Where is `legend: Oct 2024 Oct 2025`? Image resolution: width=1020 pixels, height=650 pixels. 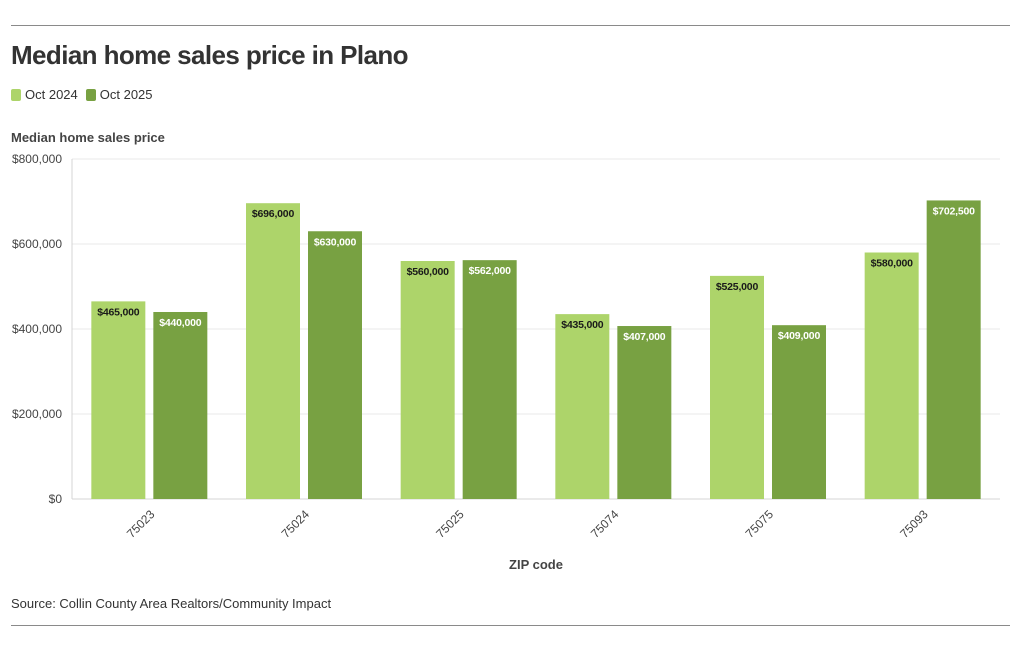 legend: Oct 2024 Oct 2025 is located at coordinates (86, 94).